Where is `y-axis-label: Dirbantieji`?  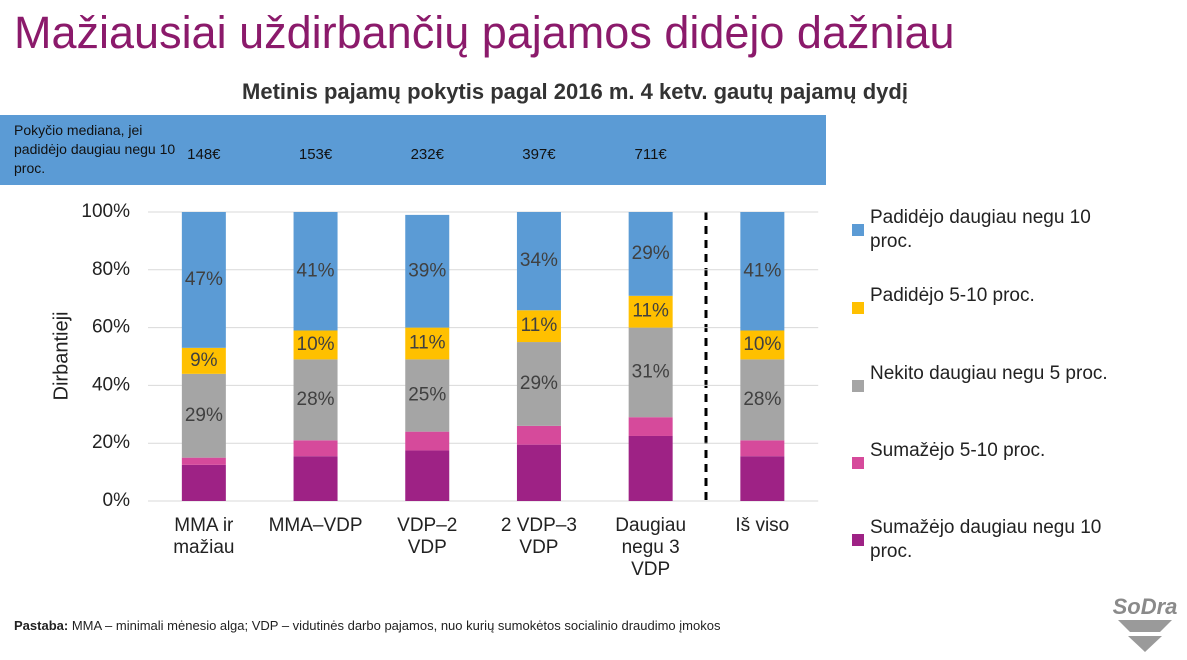
y-axis-label: Dirbantieji is located at coordinates (61, 356).